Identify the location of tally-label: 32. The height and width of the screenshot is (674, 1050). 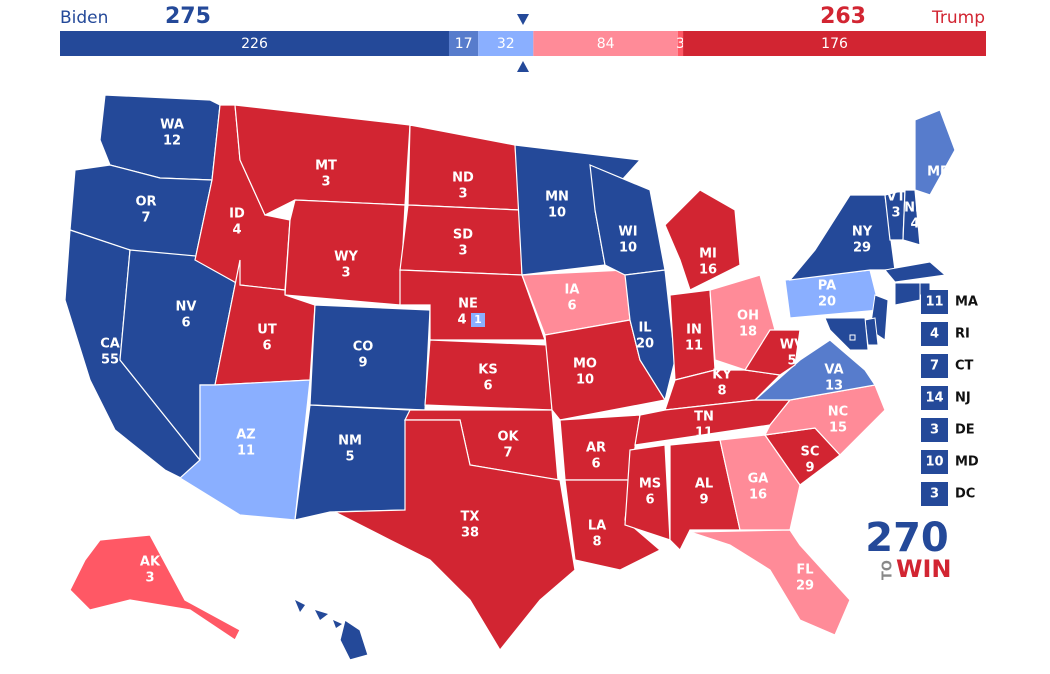
(506, 44).